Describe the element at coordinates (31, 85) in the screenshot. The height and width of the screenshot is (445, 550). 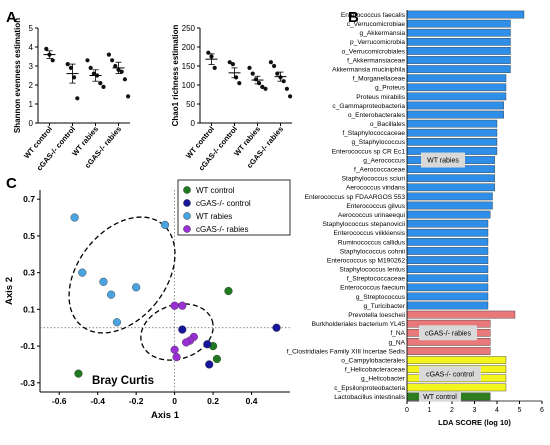
I see `y-tick-label: 2` at that location.